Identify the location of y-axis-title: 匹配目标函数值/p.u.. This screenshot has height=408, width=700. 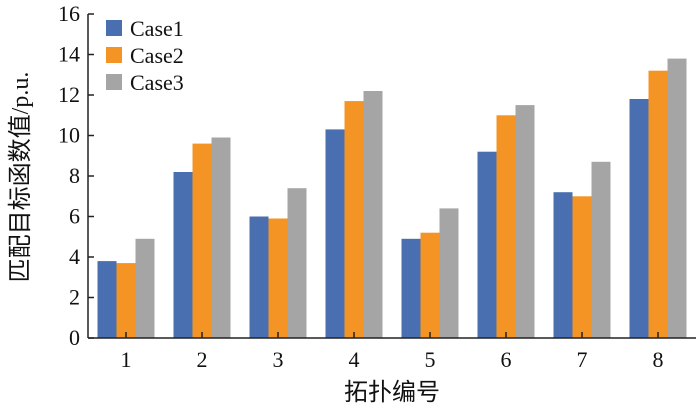
(20, 177).